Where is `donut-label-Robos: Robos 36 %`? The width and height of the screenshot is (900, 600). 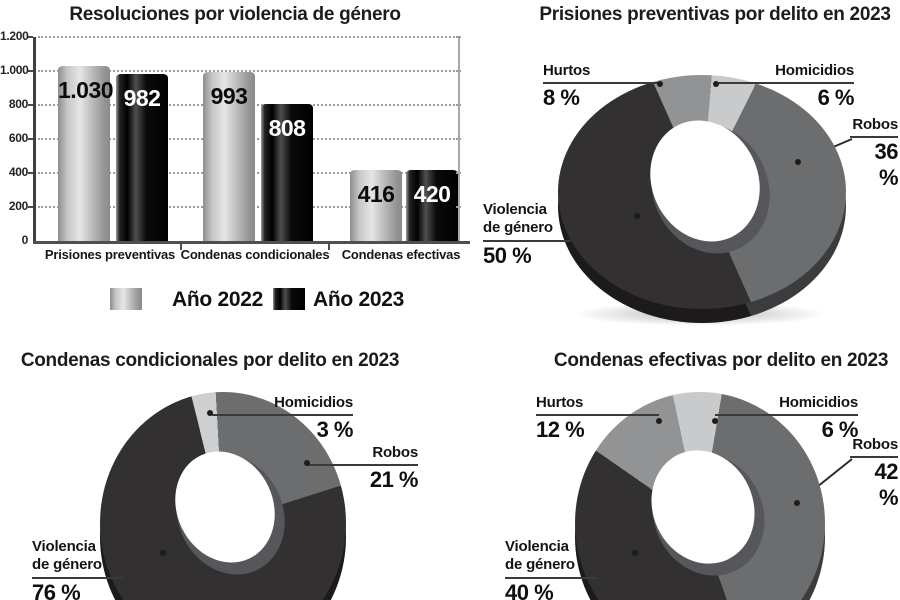 donut-label-Robos: Robos 36 % is located at coordinates (874, 153).